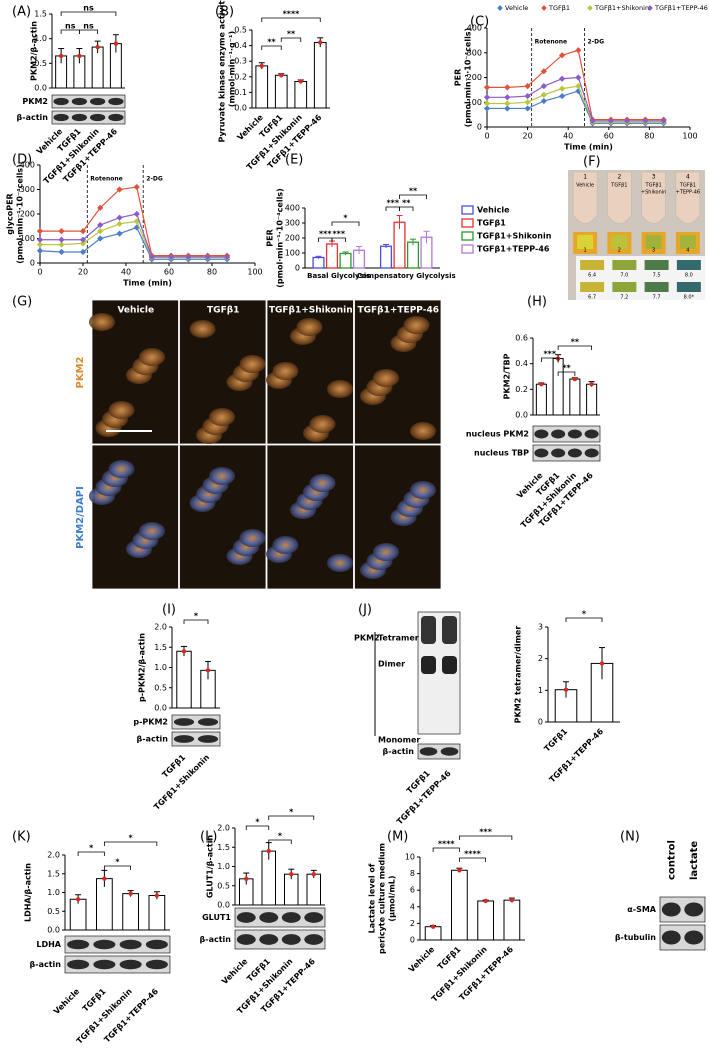 The height and width of the screenshot is (1056, 709). I want to click on y-tick-label: 0.0, so click(521, 415).